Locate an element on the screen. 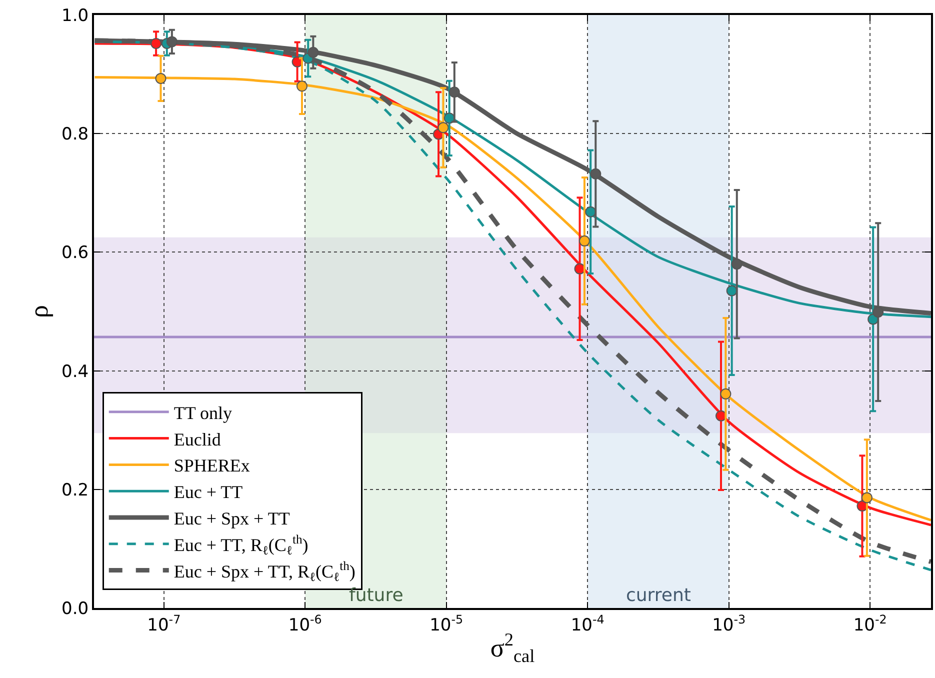  legend-label: Euc + Spx + TT, R$_{ℓ}$(C$_{ℓ}$$^{th}$) is located at coordinates (265, 571).